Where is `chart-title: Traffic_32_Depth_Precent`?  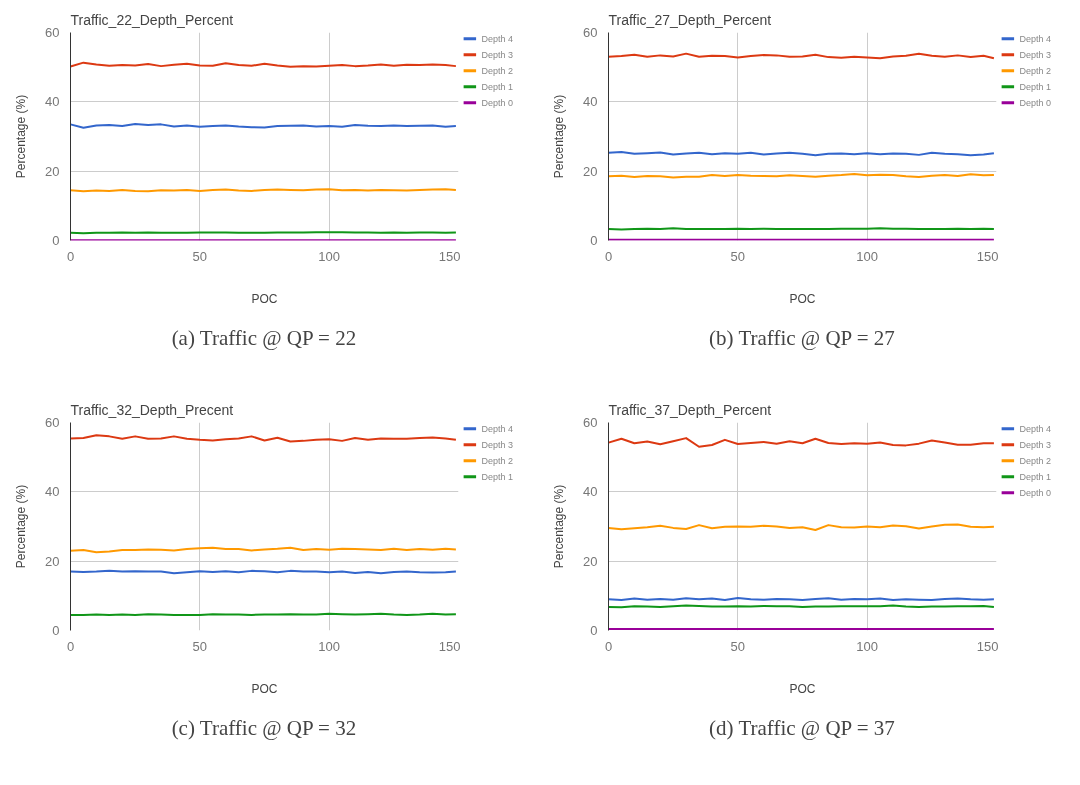
chart-title: Traffic_32_Depth_Precent is located at coordinates (152, 409).